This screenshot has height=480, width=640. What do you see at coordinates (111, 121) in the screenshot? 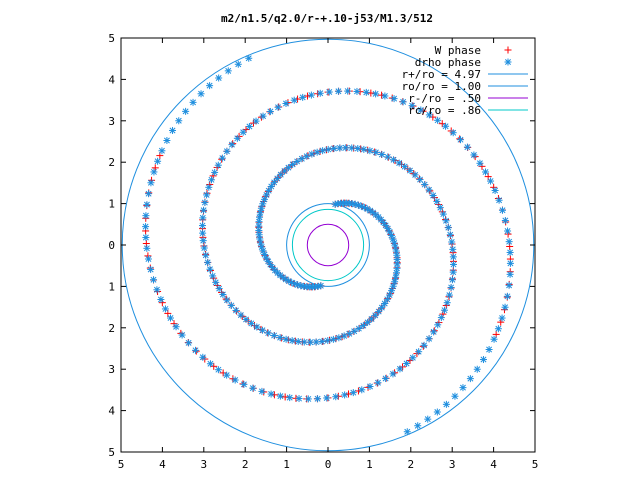
I see `y-tick-label: 3` at bounding box center [111, 121].